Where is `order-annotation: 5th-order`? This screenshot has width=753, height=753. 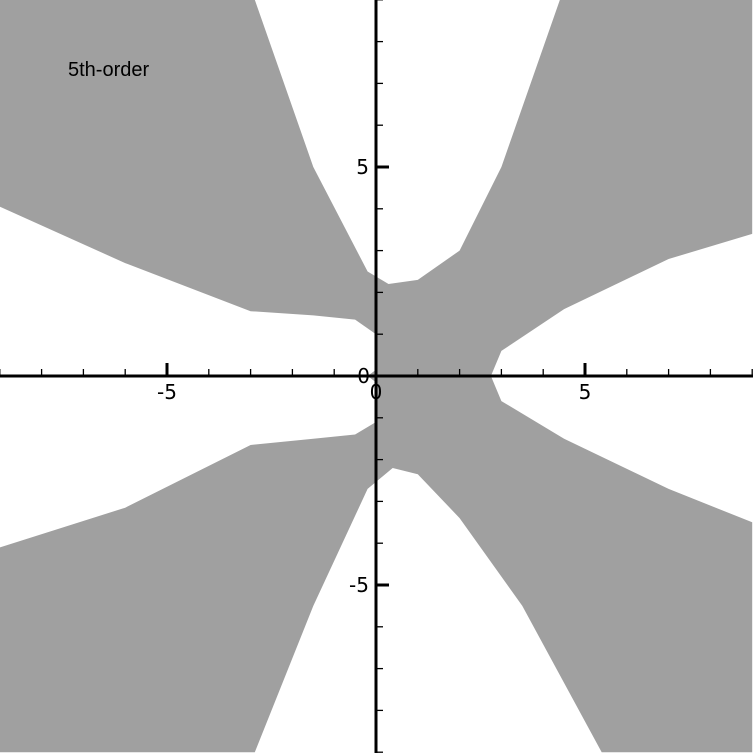 order-annotation: 5th-order is located at coordinates (108, 70).